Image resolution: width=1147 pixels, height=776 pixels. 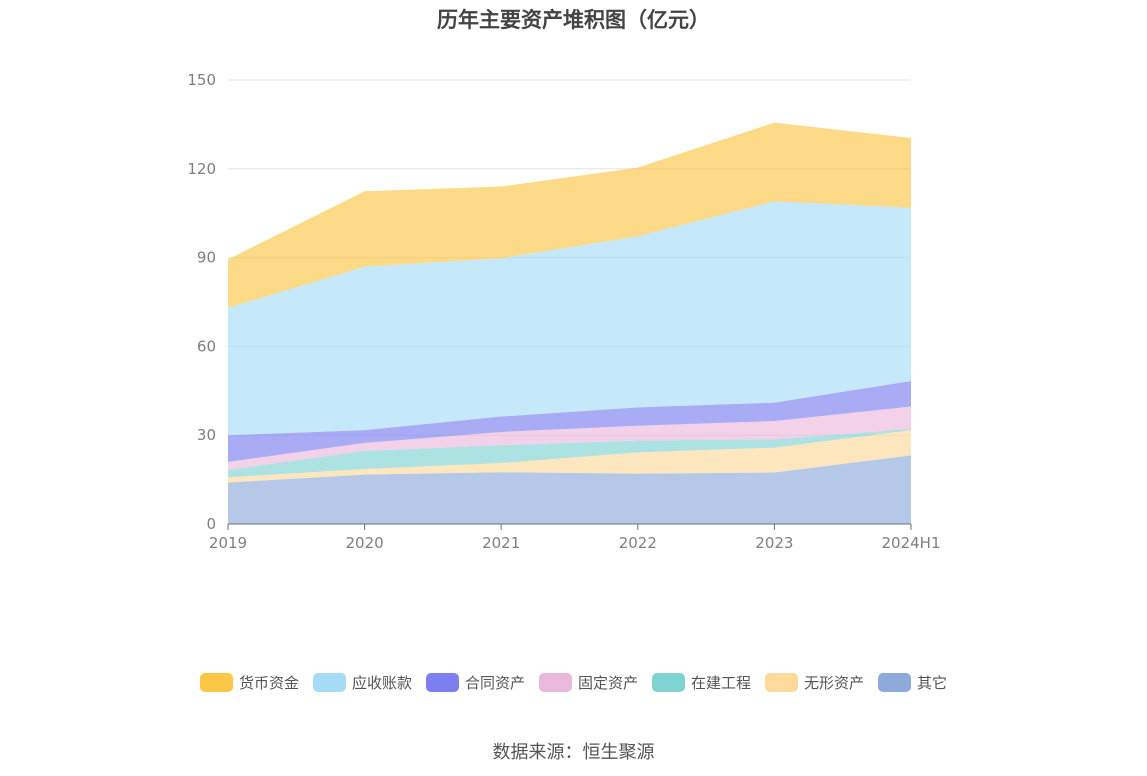 I want to click on y-tick-label: 0, so click(x=211, y=524).